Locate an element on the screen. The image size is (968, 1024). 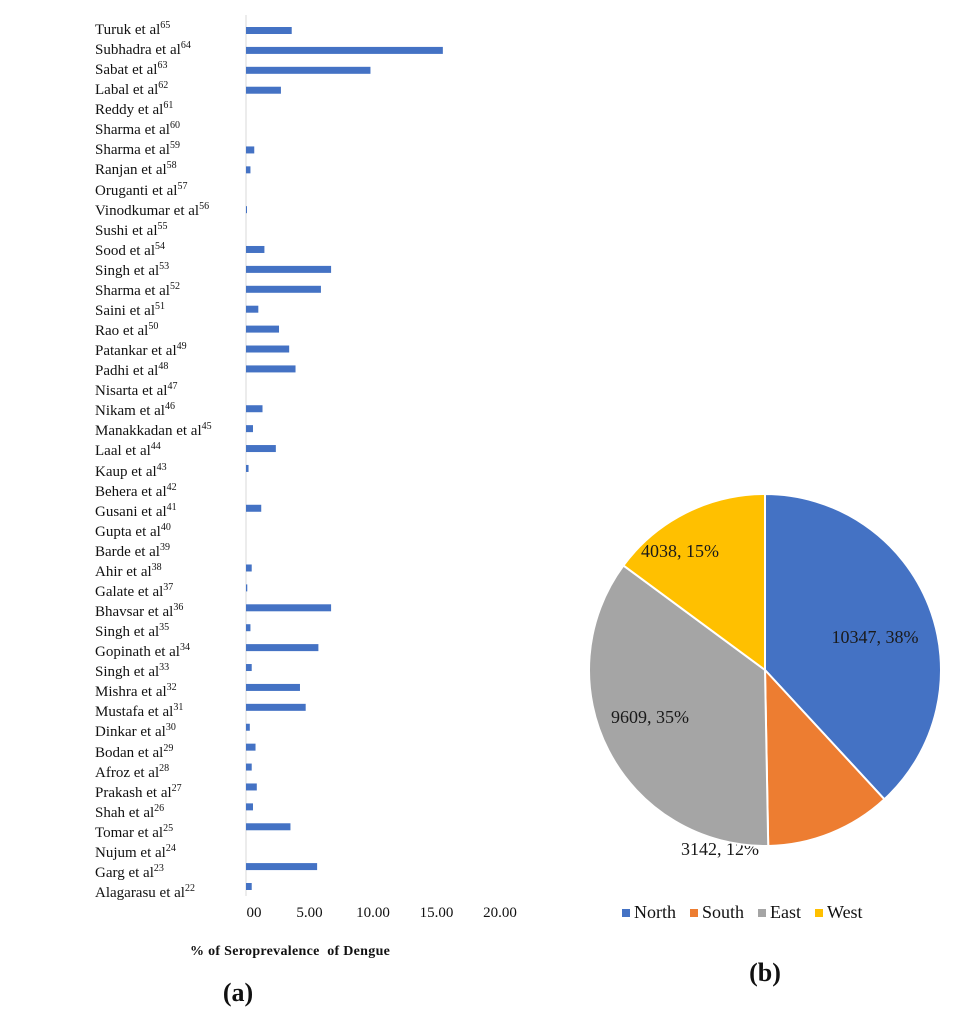
category-name: Garg et al is located at coordinates (124, 872).